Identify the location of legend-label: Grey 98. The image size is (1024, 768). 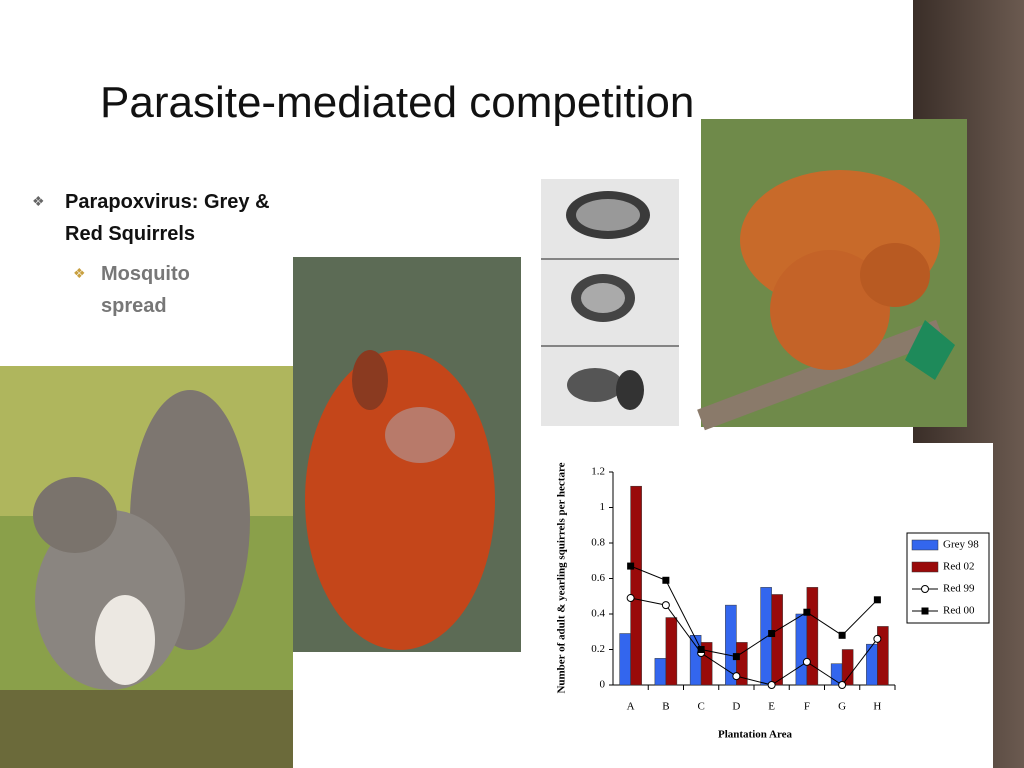
(961, 545).